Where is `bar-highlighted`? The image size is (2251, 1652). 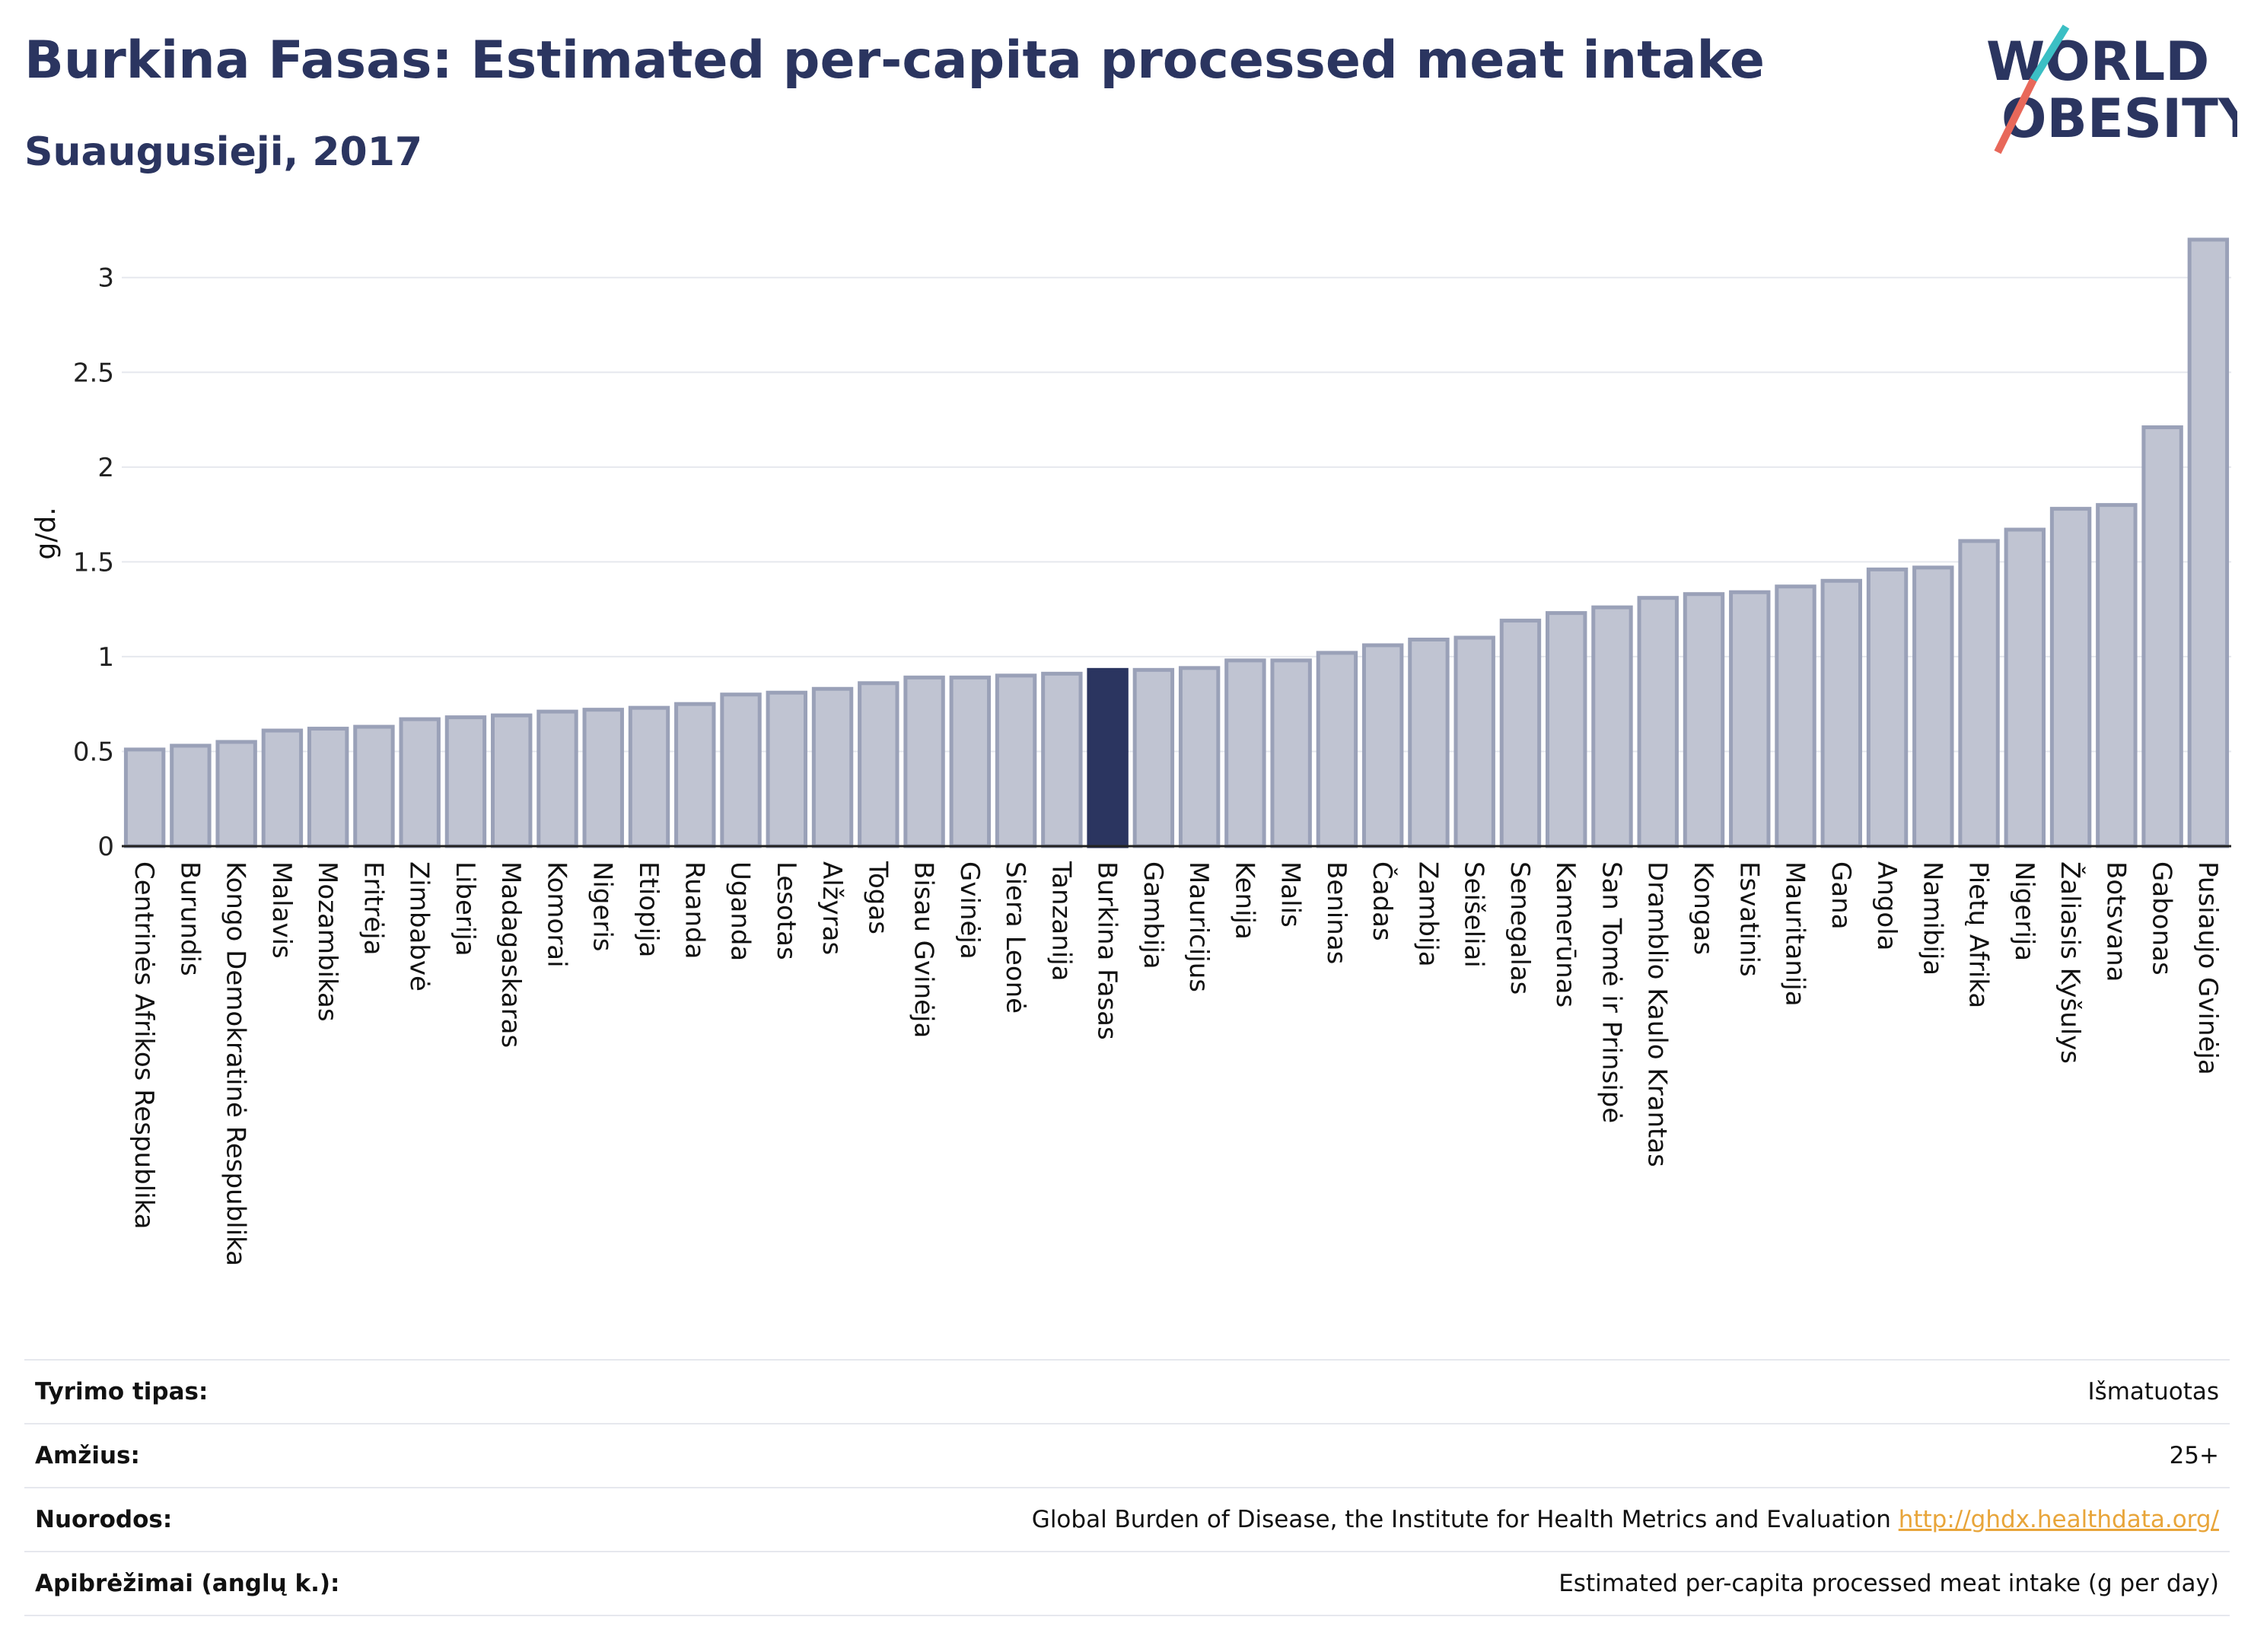
bar-highlighted is located at coordinates (1108, 757).